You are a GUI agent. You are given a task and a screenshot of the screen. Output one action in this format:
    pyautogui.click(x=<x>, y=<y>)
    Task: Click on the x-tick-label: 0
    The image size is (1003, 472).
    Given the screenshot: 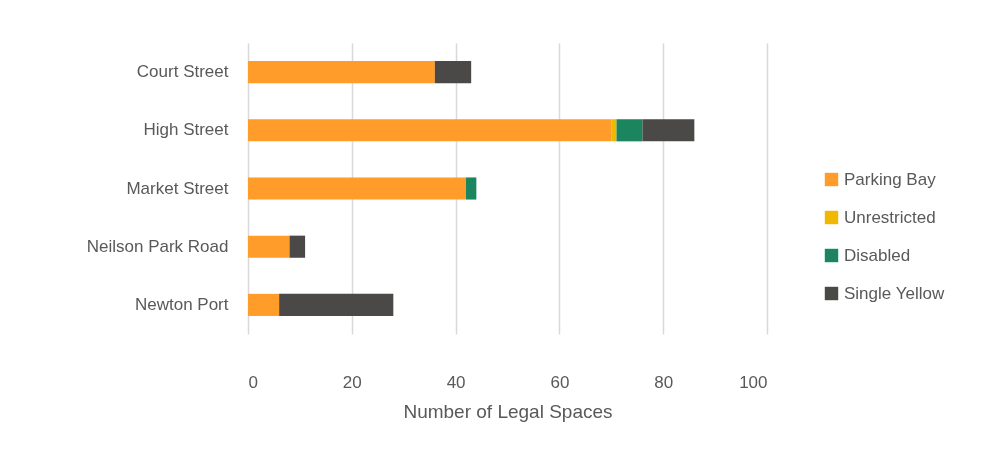 What is the action you would take?
    pyautogui.click(x=253, y=382)
    